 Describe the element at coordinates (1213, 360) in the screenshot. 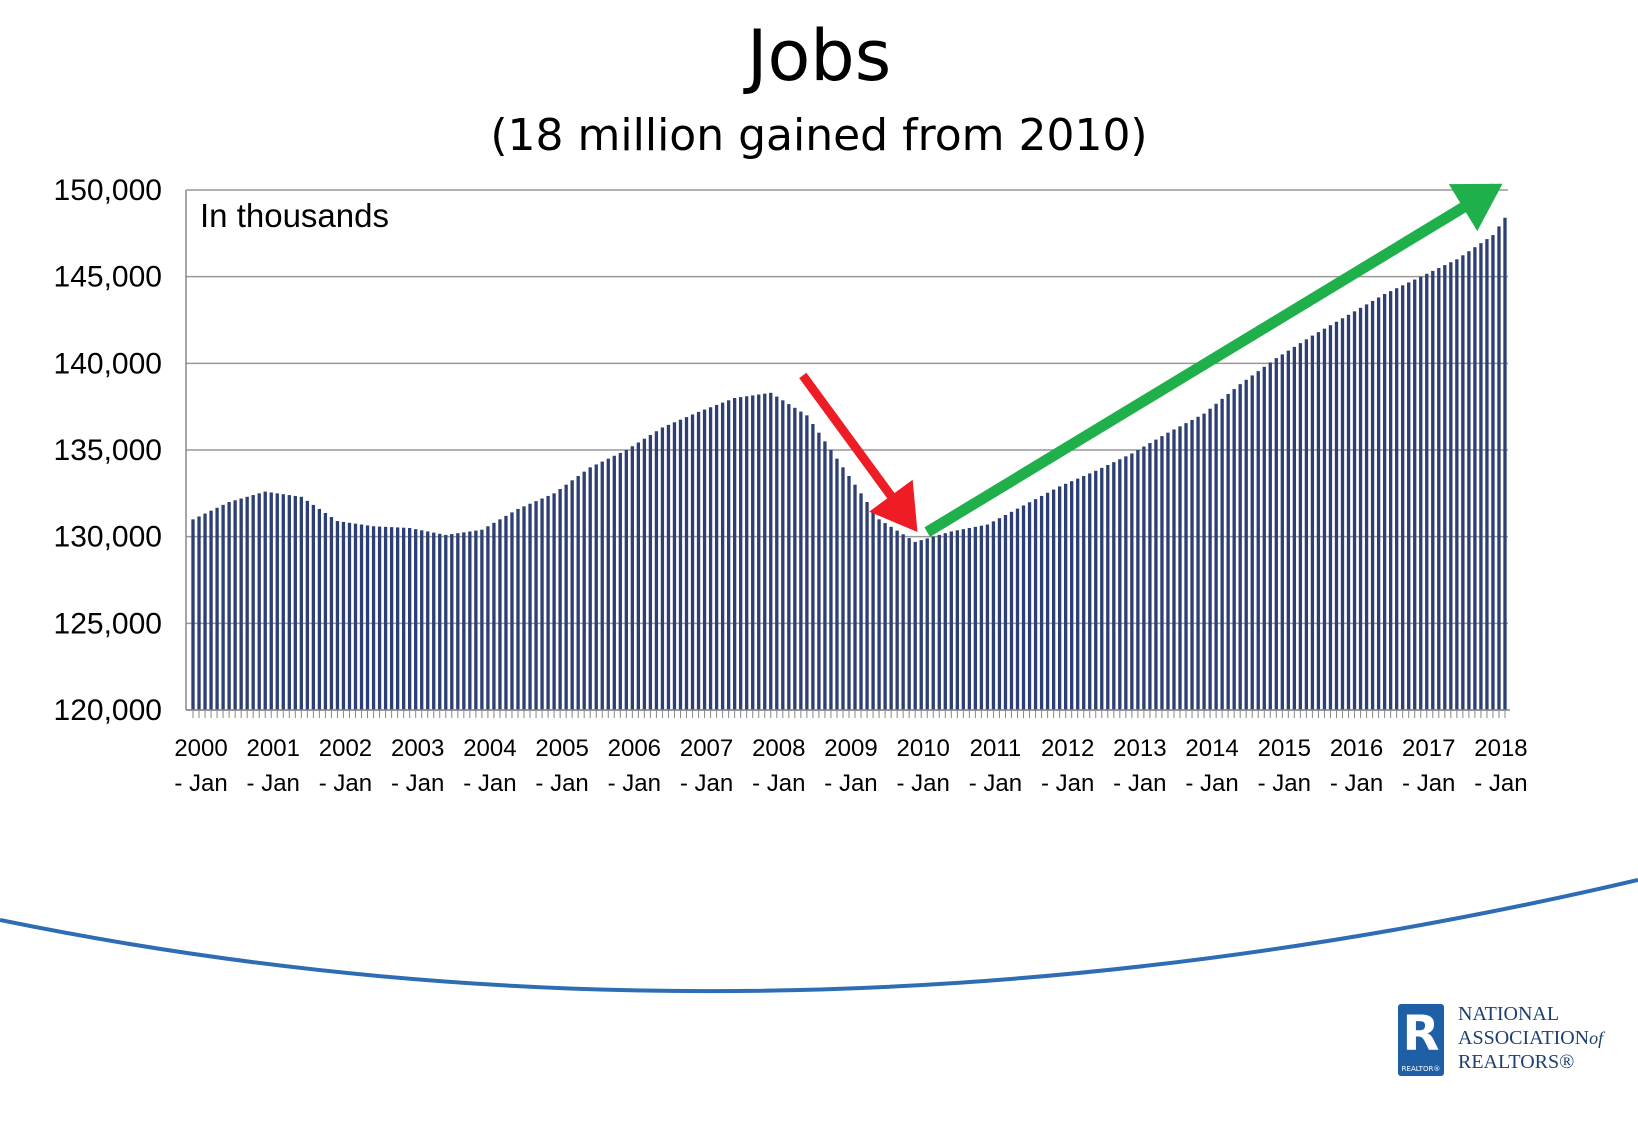

I see `recovery-arrow` at that location.